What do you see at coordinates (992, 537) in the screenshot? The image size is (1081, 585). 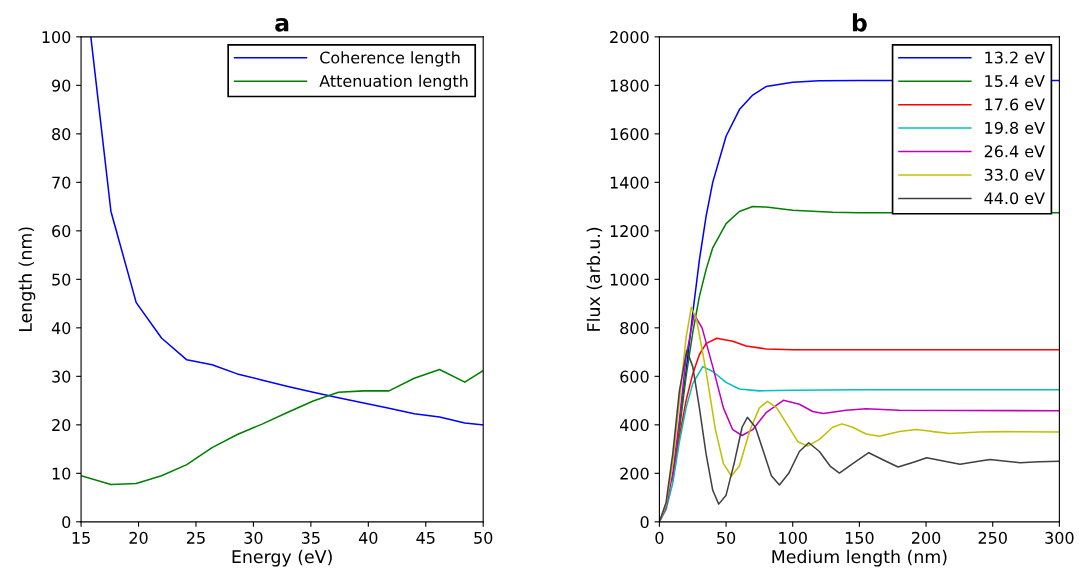 I see `x-tick-label: 250` at bounding box center [992, 537].